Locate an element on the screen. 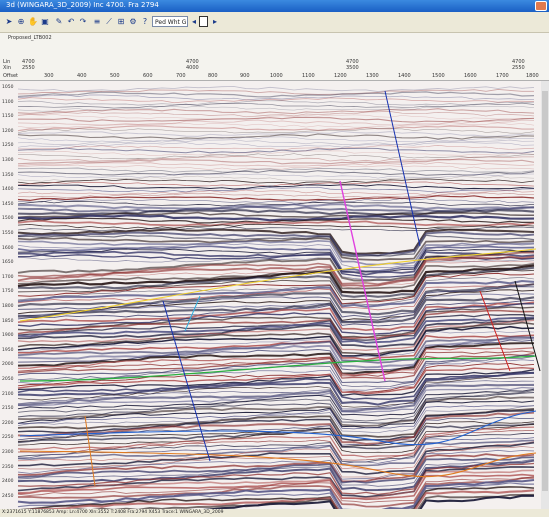 The height and width of the screenshot is (517, 549). time-tick: 2400 is located at coordinates (8, 482).